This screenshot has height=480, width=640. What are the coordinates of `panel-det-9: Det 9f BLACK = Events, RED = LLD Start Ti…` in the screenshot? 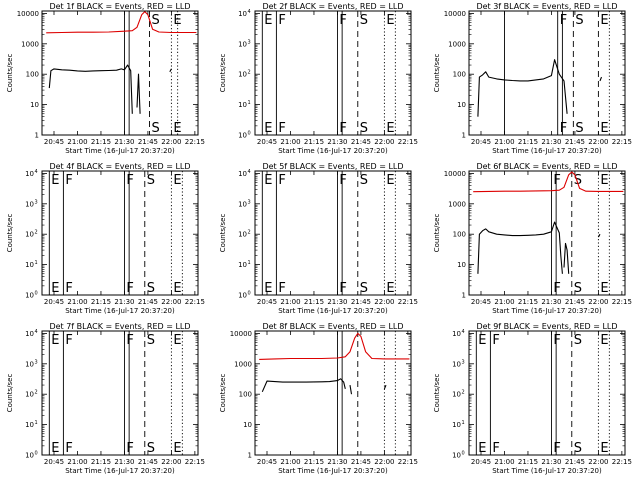 It's located at (532, 398).